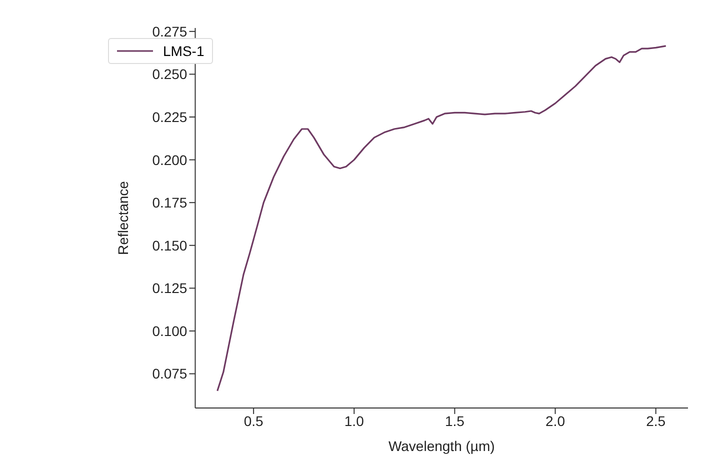 This screenshot has width=701, height=471. What do you see at coordinates (170, 330) in the screenshot?
I see `y-tick-label: 0.100` at bounding box center [170, 330].